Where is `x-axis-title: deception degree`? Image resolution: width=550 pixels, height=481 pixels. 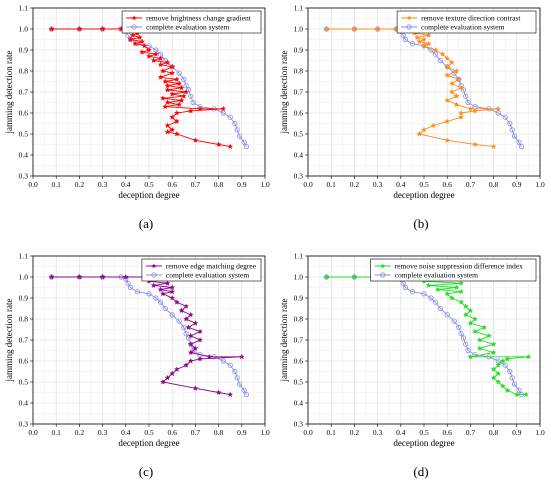
x-axis-title: deception degree is located at coordinates (423, 443).